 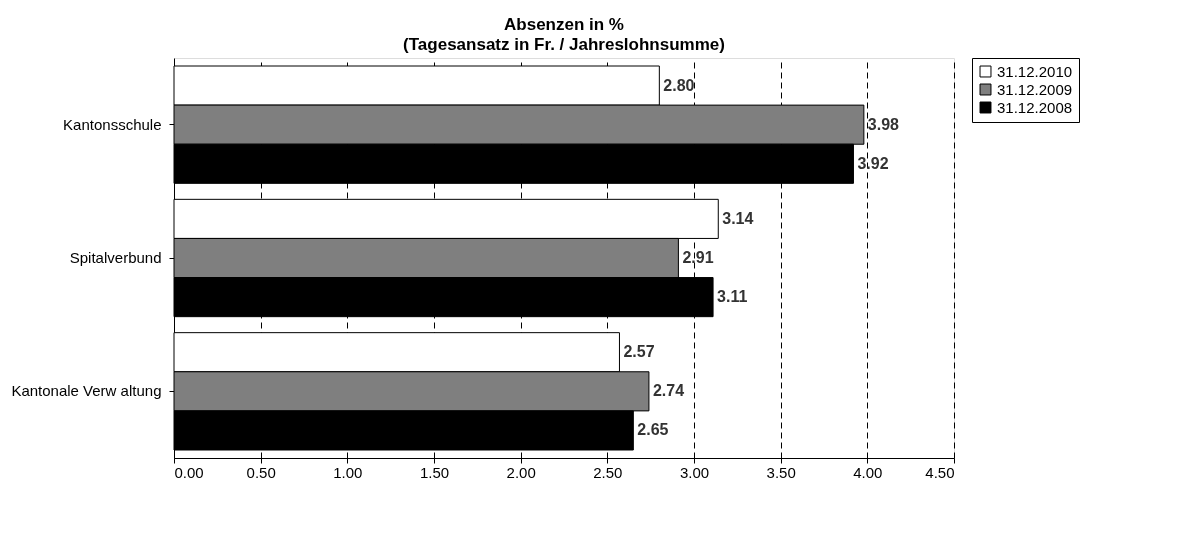 What do you see at coordinates (348, 472) in the screenshot?
I see `x-tick-label: 1.00` at bounding box center [348, 472].